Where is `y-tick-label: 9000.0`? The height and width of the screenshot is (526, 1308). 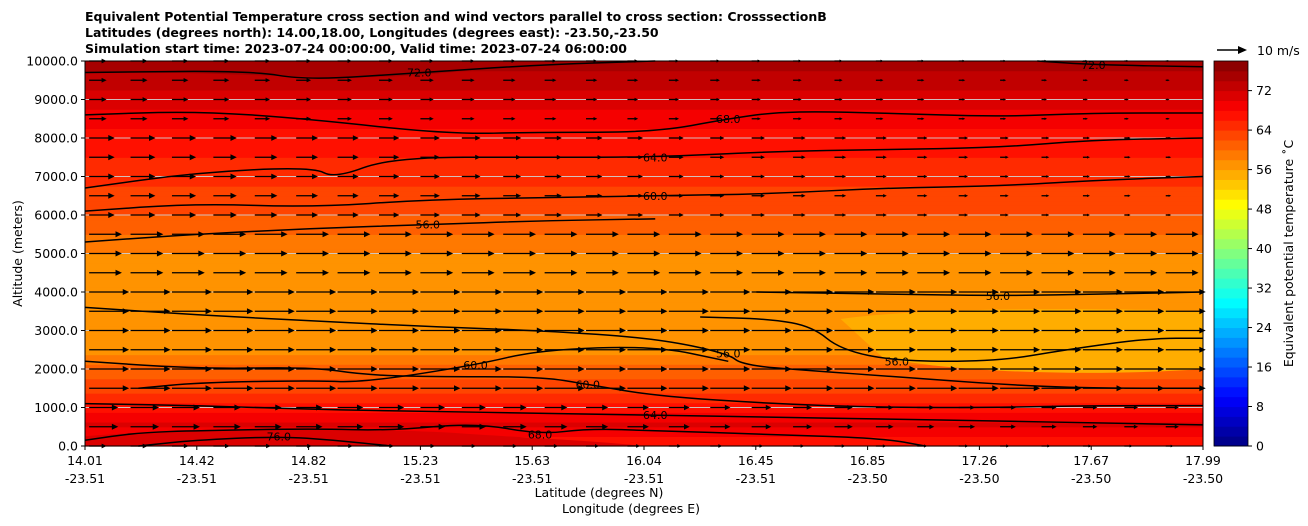 y-tick-label: 9000.0 is located at coordinates (56, 99).